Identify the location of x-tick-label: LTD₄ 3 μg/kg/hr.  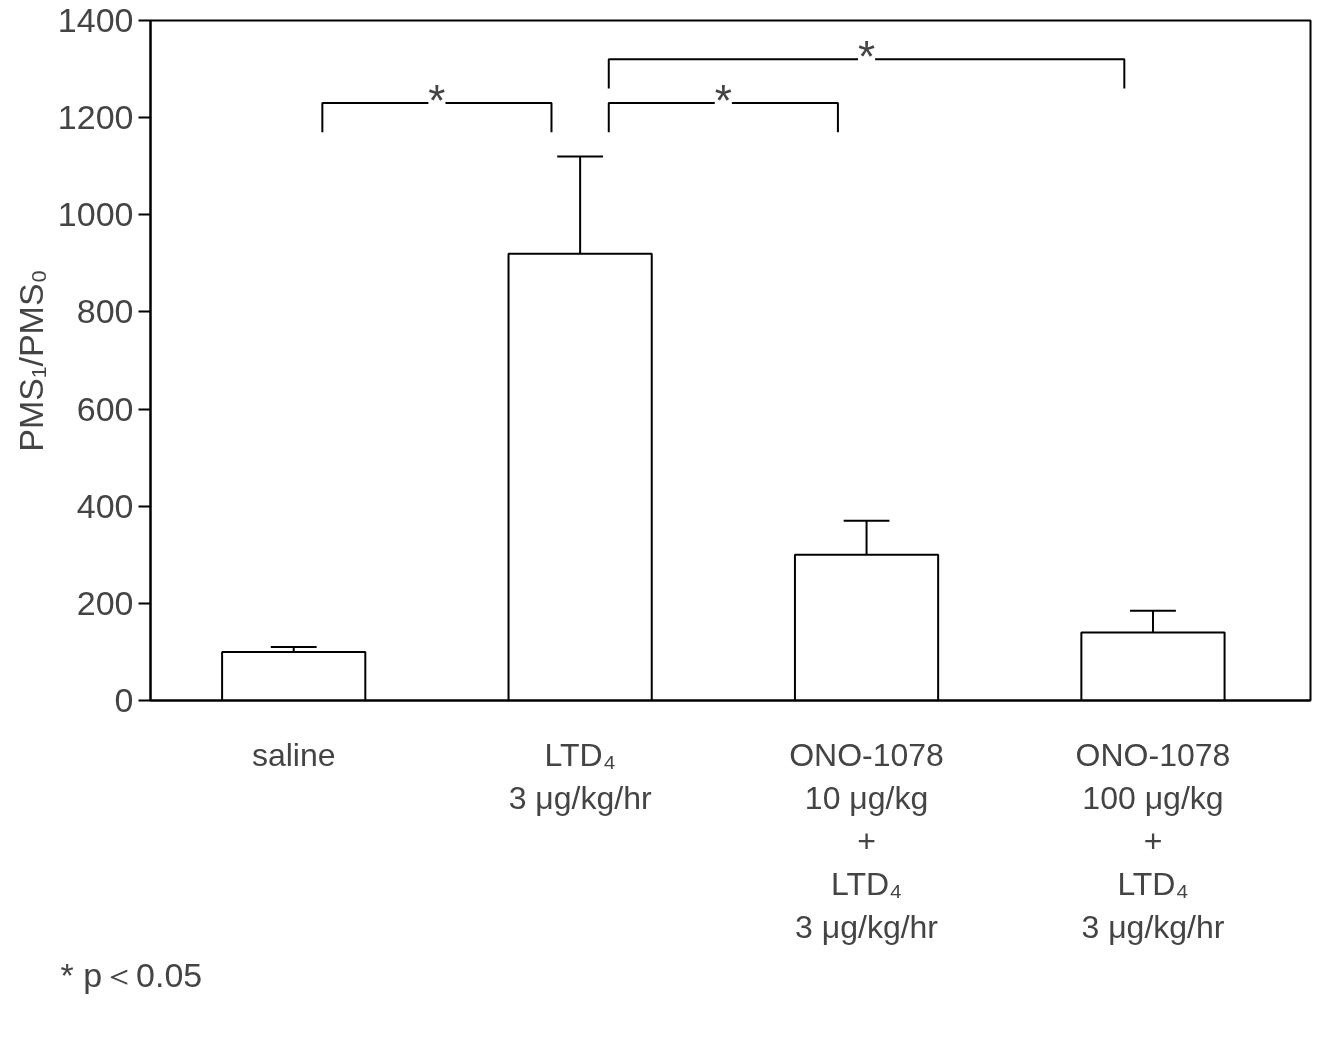
(580, 776).